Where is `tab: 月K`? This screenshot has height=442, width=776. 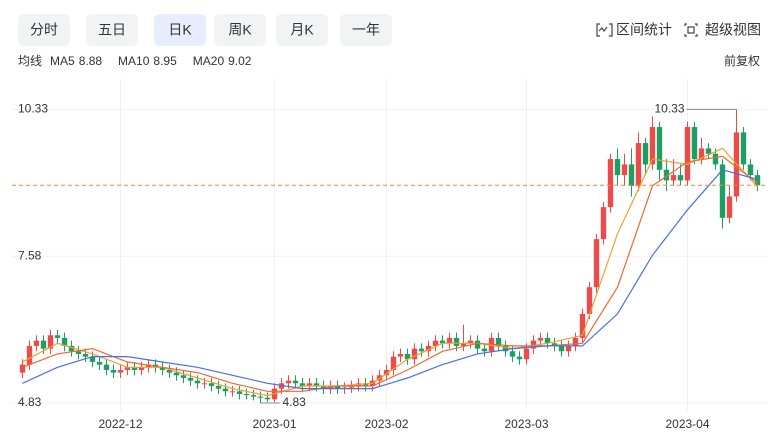 tab: 月K is located at coordinates (302, 30).